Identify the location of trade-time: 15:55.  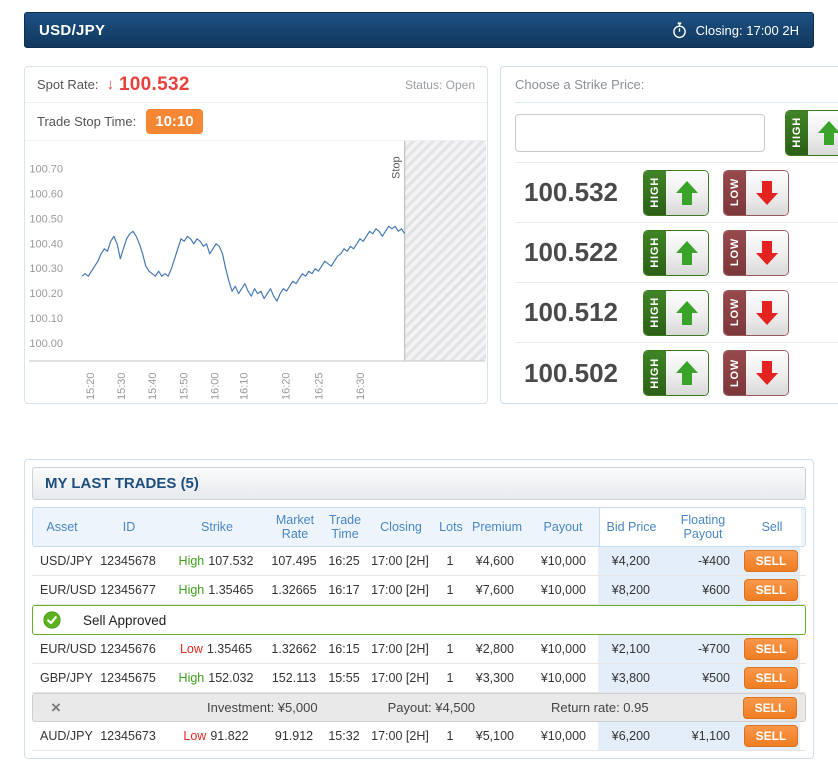
(344, 678).